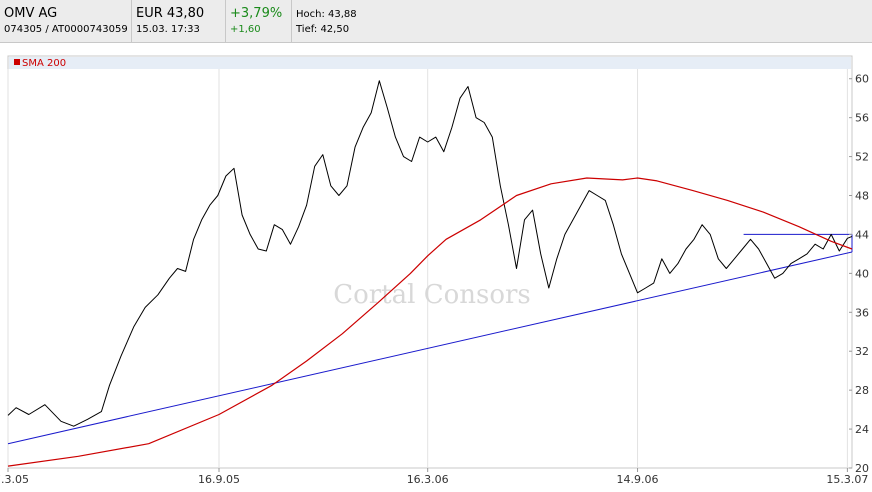  I want to click on instrument-ids: 074305 / AT0000743059, so click(66, 29).